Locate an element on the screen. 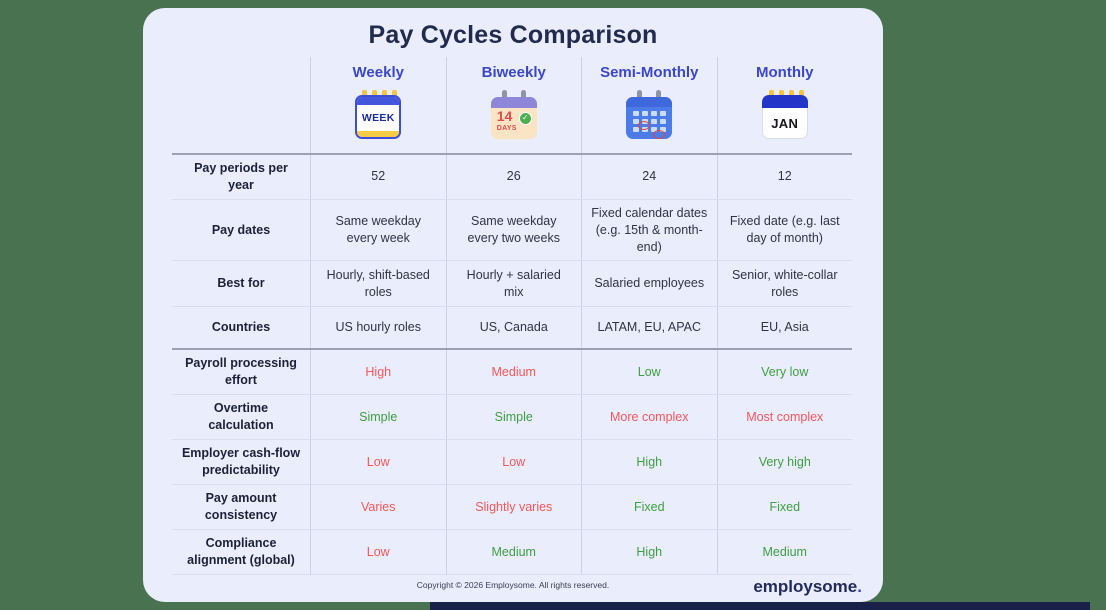  table-cell: 24 is located at coordinates (649, 177).